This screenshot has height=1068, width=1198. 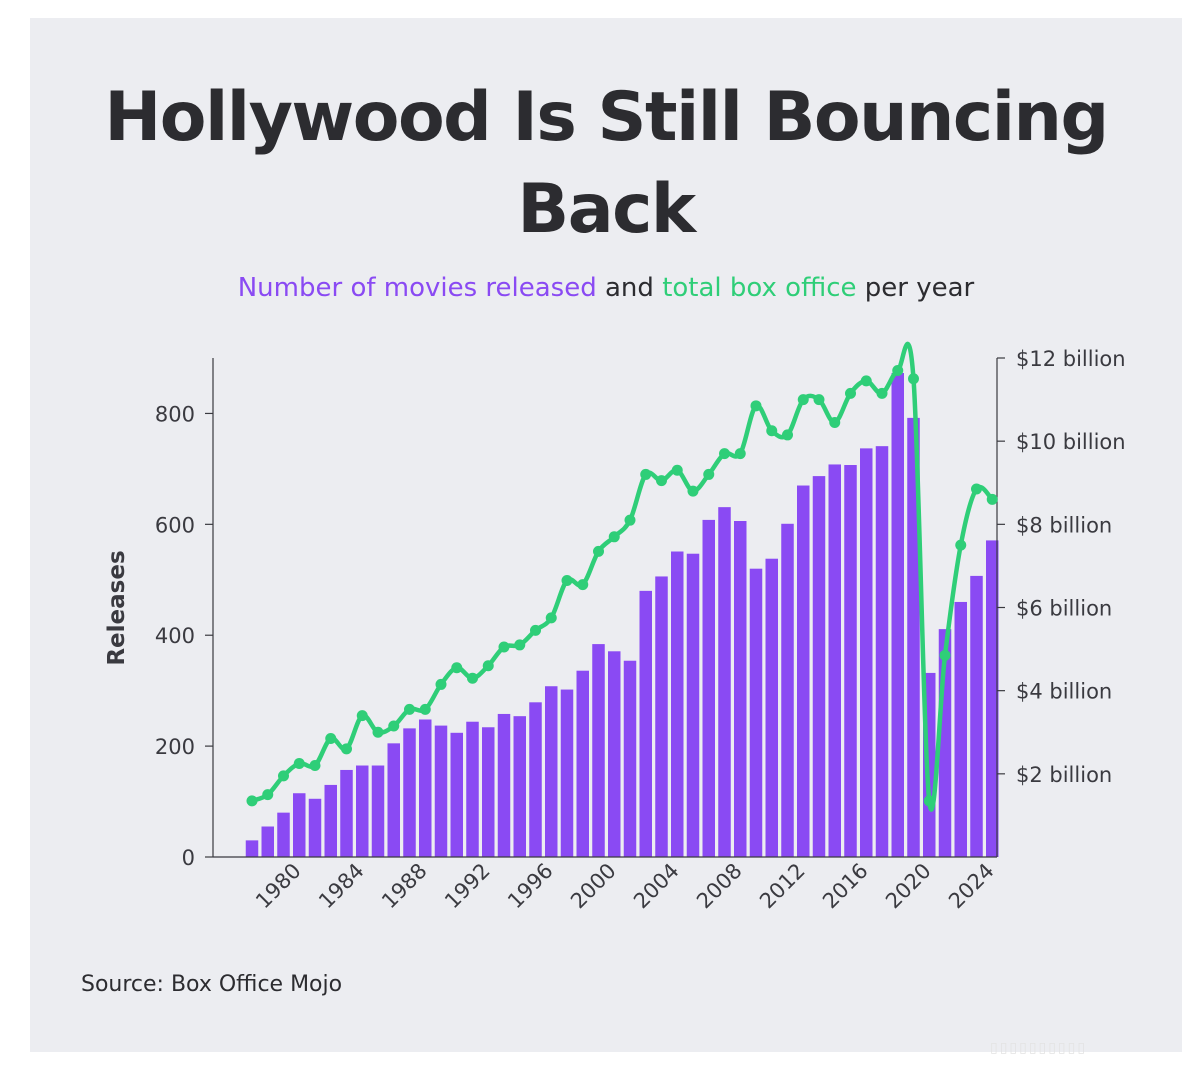 What do you see at coordinates (708, 688) in the screenshot?
I see `bar-2006` at bounding box center [708, 688].